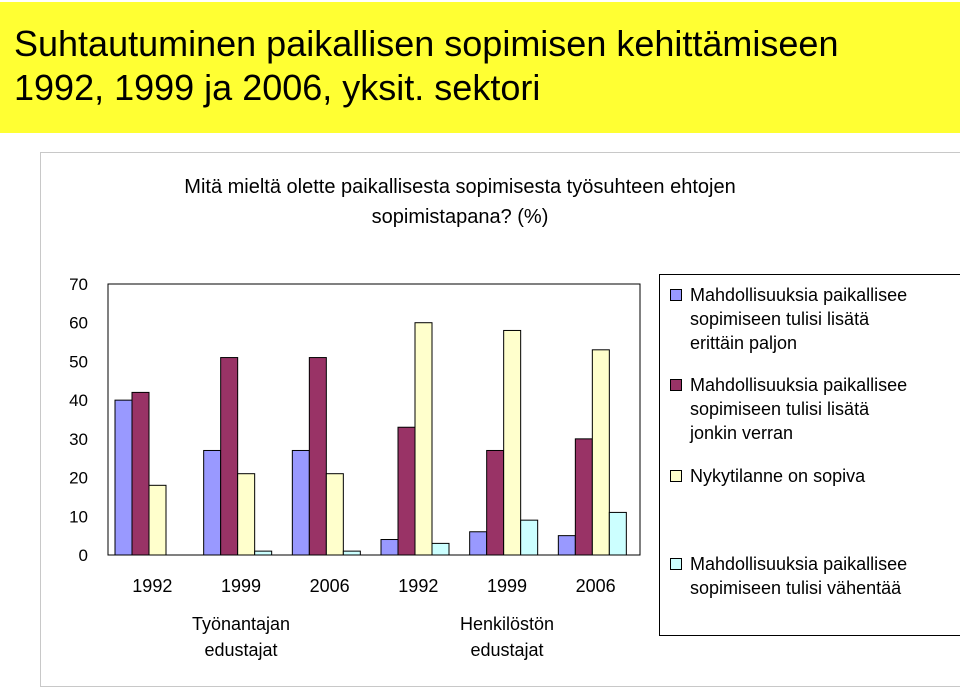 This screenshot has height=687, width=960. What do you see at coordinates (78, 478) in the screenshot?
I see `y-tick-label: 20` at bounding box center [78, 478].